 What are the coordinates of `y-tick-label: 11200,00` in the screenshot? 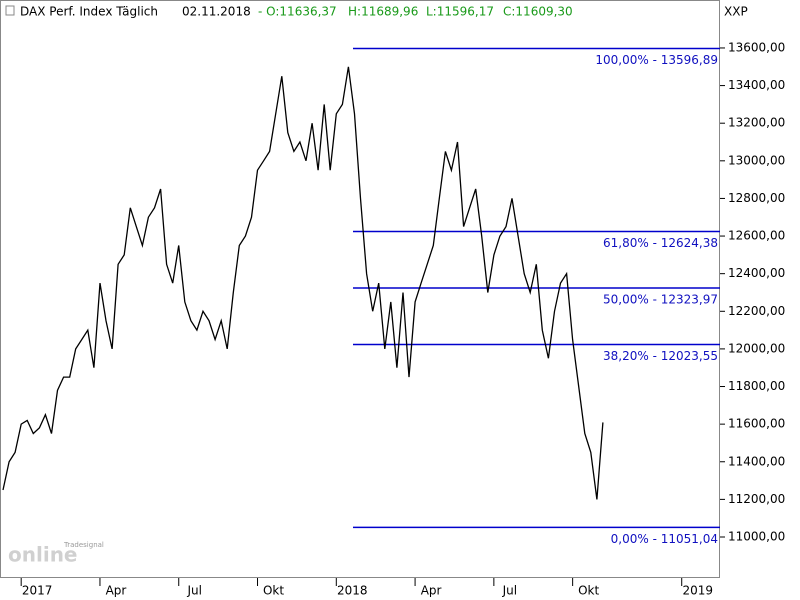 It's located at (756, 499).